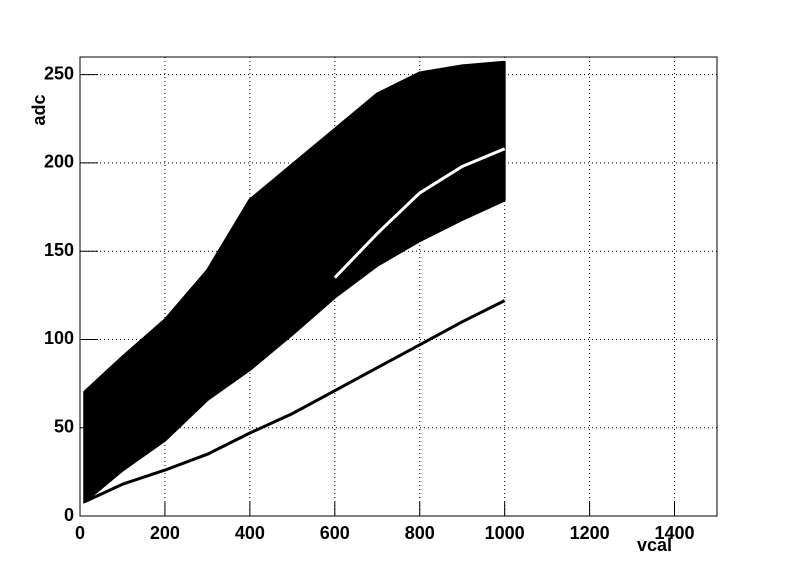 The width and height of the screenshot is (798, 574). Describe the element at coordinates (64, 426) in the screenshot. I see `y-tick-label: 50` at that location.